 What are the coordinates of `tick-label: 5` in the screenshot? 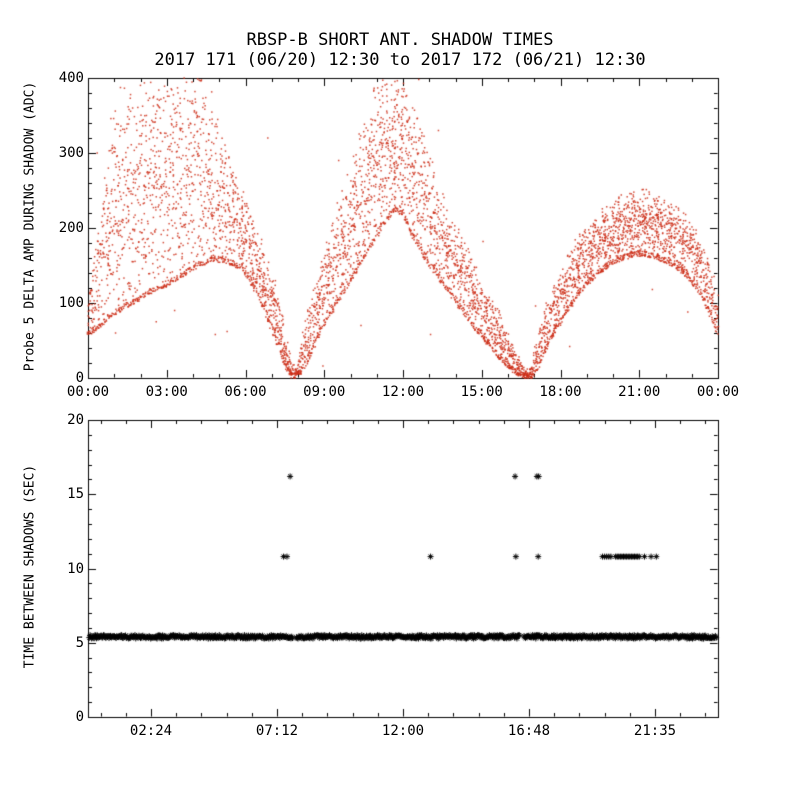 It's located at (79, 642).